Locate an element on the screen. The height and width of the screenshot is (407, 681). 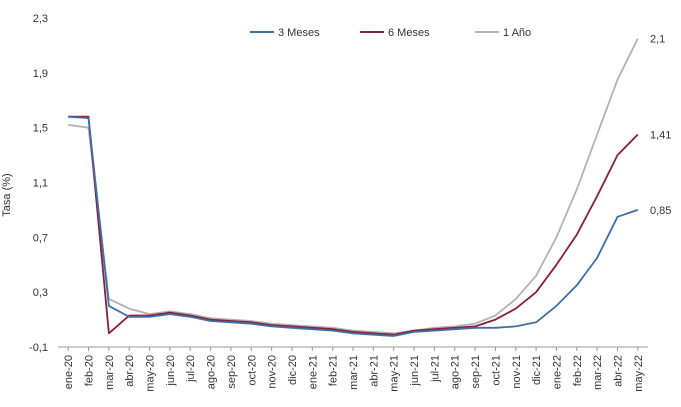
y-tick-label: 0,3 is located at coordinates (40, 293).